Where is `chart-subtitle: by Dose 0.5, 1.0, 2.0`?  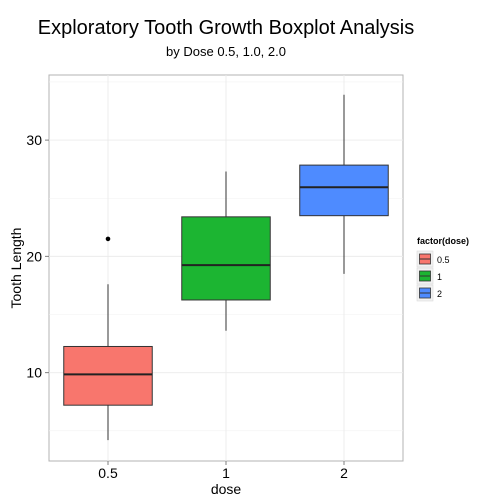 chart-subtitle: by Dose 0.5, 1.0, 2.0 is located at coordinates (226, 51).